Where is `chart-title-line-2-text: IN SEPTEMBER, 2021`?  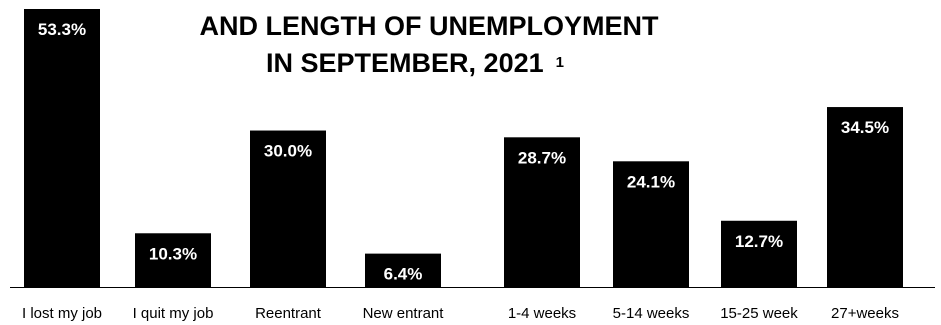 chart-title-line-2-text: IN SEPTEMBER, 2021 is located at coordinates (405, 63).